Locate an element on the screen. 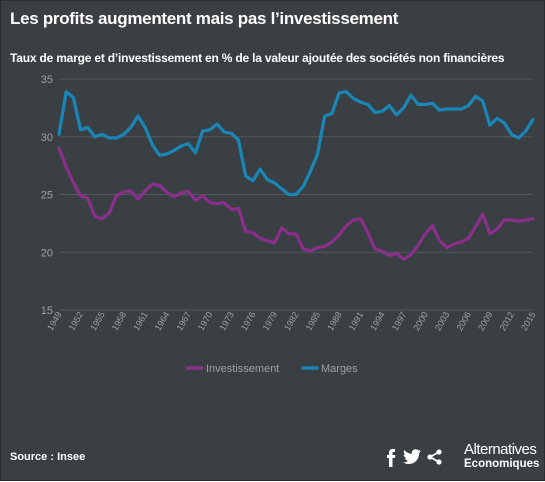 The width and height of the screenshot is (545, 482). twitter-icon is located at coordinates (412, 457).